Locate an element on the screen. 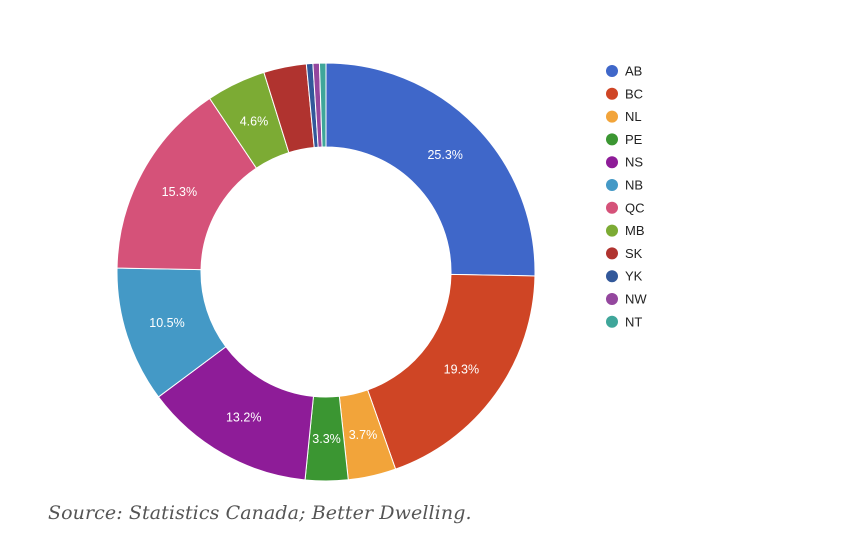  legend-item-nw: NW is located at coordinates (626, 299).